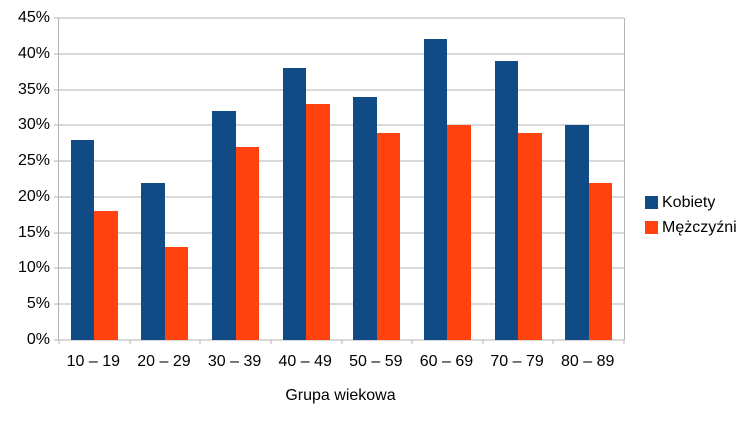 This screenshot has width=756, height=425. I want to click on y-axis-tick-label: 30%, so click(33, 125).